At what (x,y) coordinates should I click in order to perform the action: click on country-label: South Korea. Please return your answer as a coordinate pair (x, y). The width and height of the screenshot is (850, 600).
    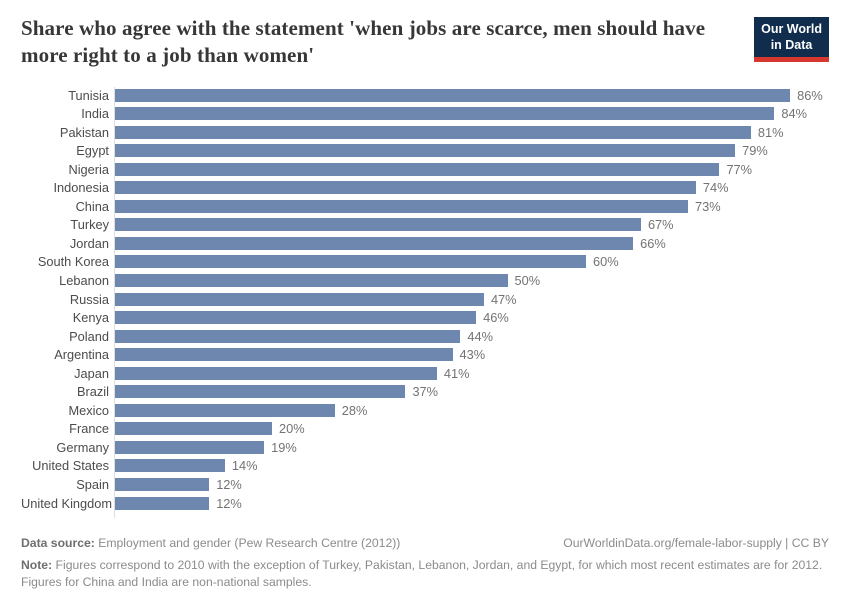
    Looking at the image, I should click on (73, 262).